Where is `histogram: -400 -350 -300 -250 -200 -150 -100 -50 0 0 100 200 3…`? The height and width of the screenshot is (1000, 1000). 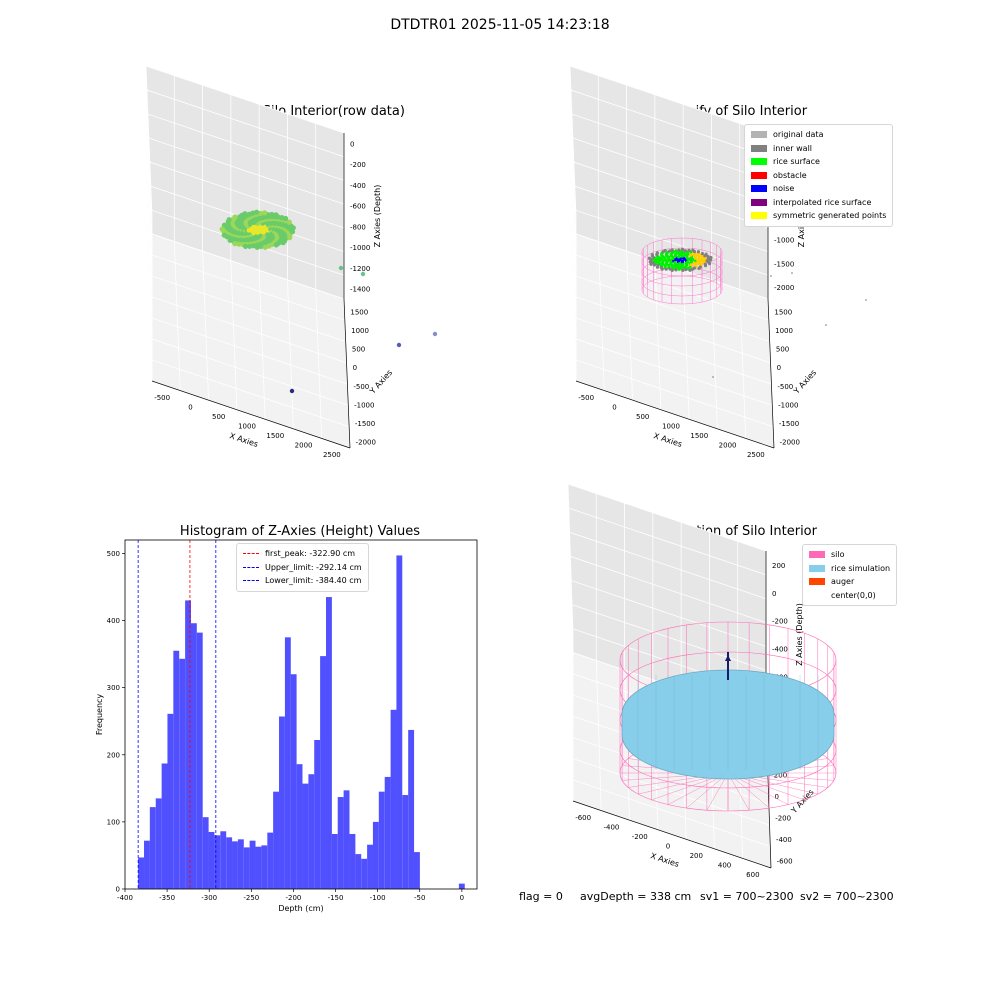 histogram: -400 -350 -300 -250 -200 -150 -100 -50 0 0 100 200 3… is located at coordinates (286, 726).